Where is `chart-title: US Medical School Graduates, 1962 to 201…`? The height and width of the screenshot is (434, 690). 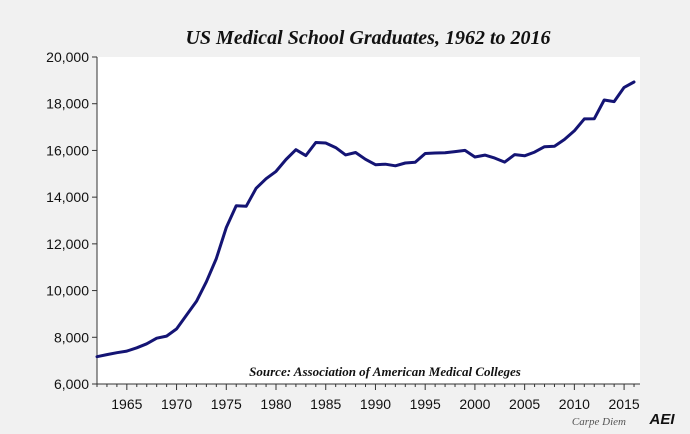
chart-title: US Medical School Graduates, 1962 to 201… is located at coordinates (367, 38).